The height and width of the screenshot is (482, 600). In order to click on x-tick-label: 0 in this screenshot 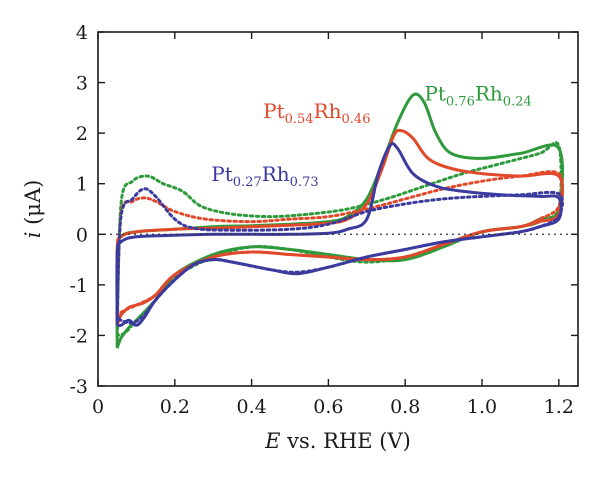, I will do `click(98, 407)`.